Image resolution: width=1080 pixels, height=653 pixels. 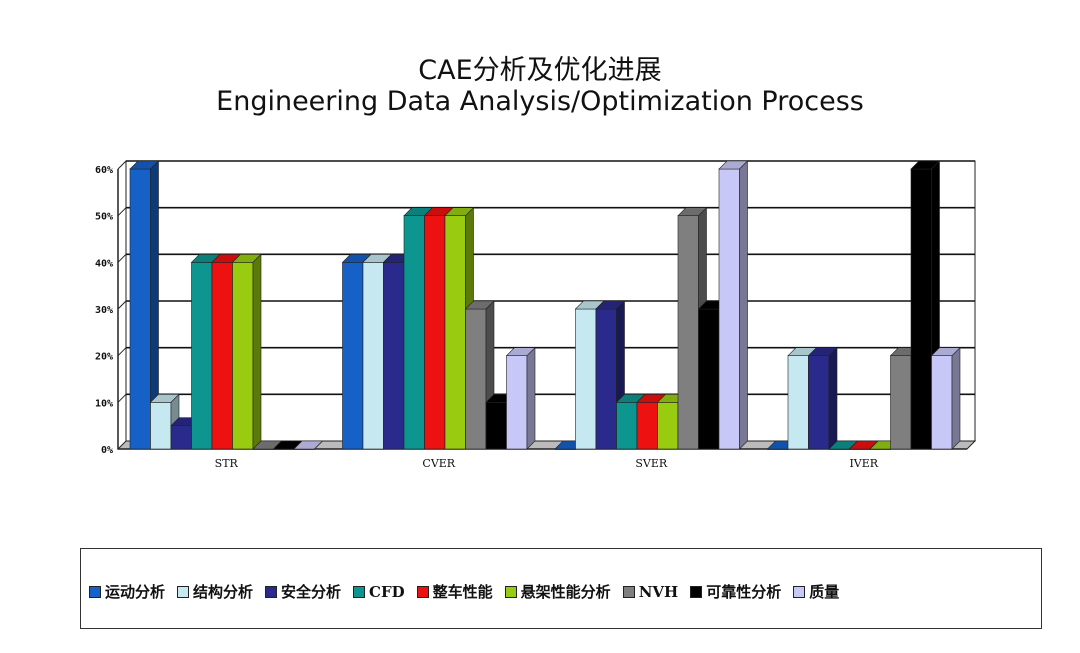 What do you see at coordinates (104, 170) in the screenshot?
I see `y-tick-label: 60%` at bounding box center [104, 170].